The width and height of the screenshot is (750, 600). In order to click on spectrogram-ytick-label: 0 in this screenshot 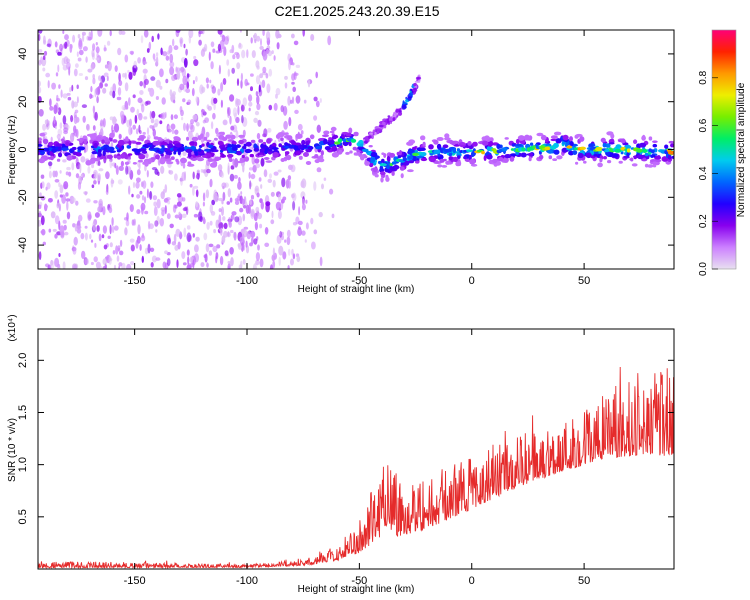, I will do `click(23, 149)`.